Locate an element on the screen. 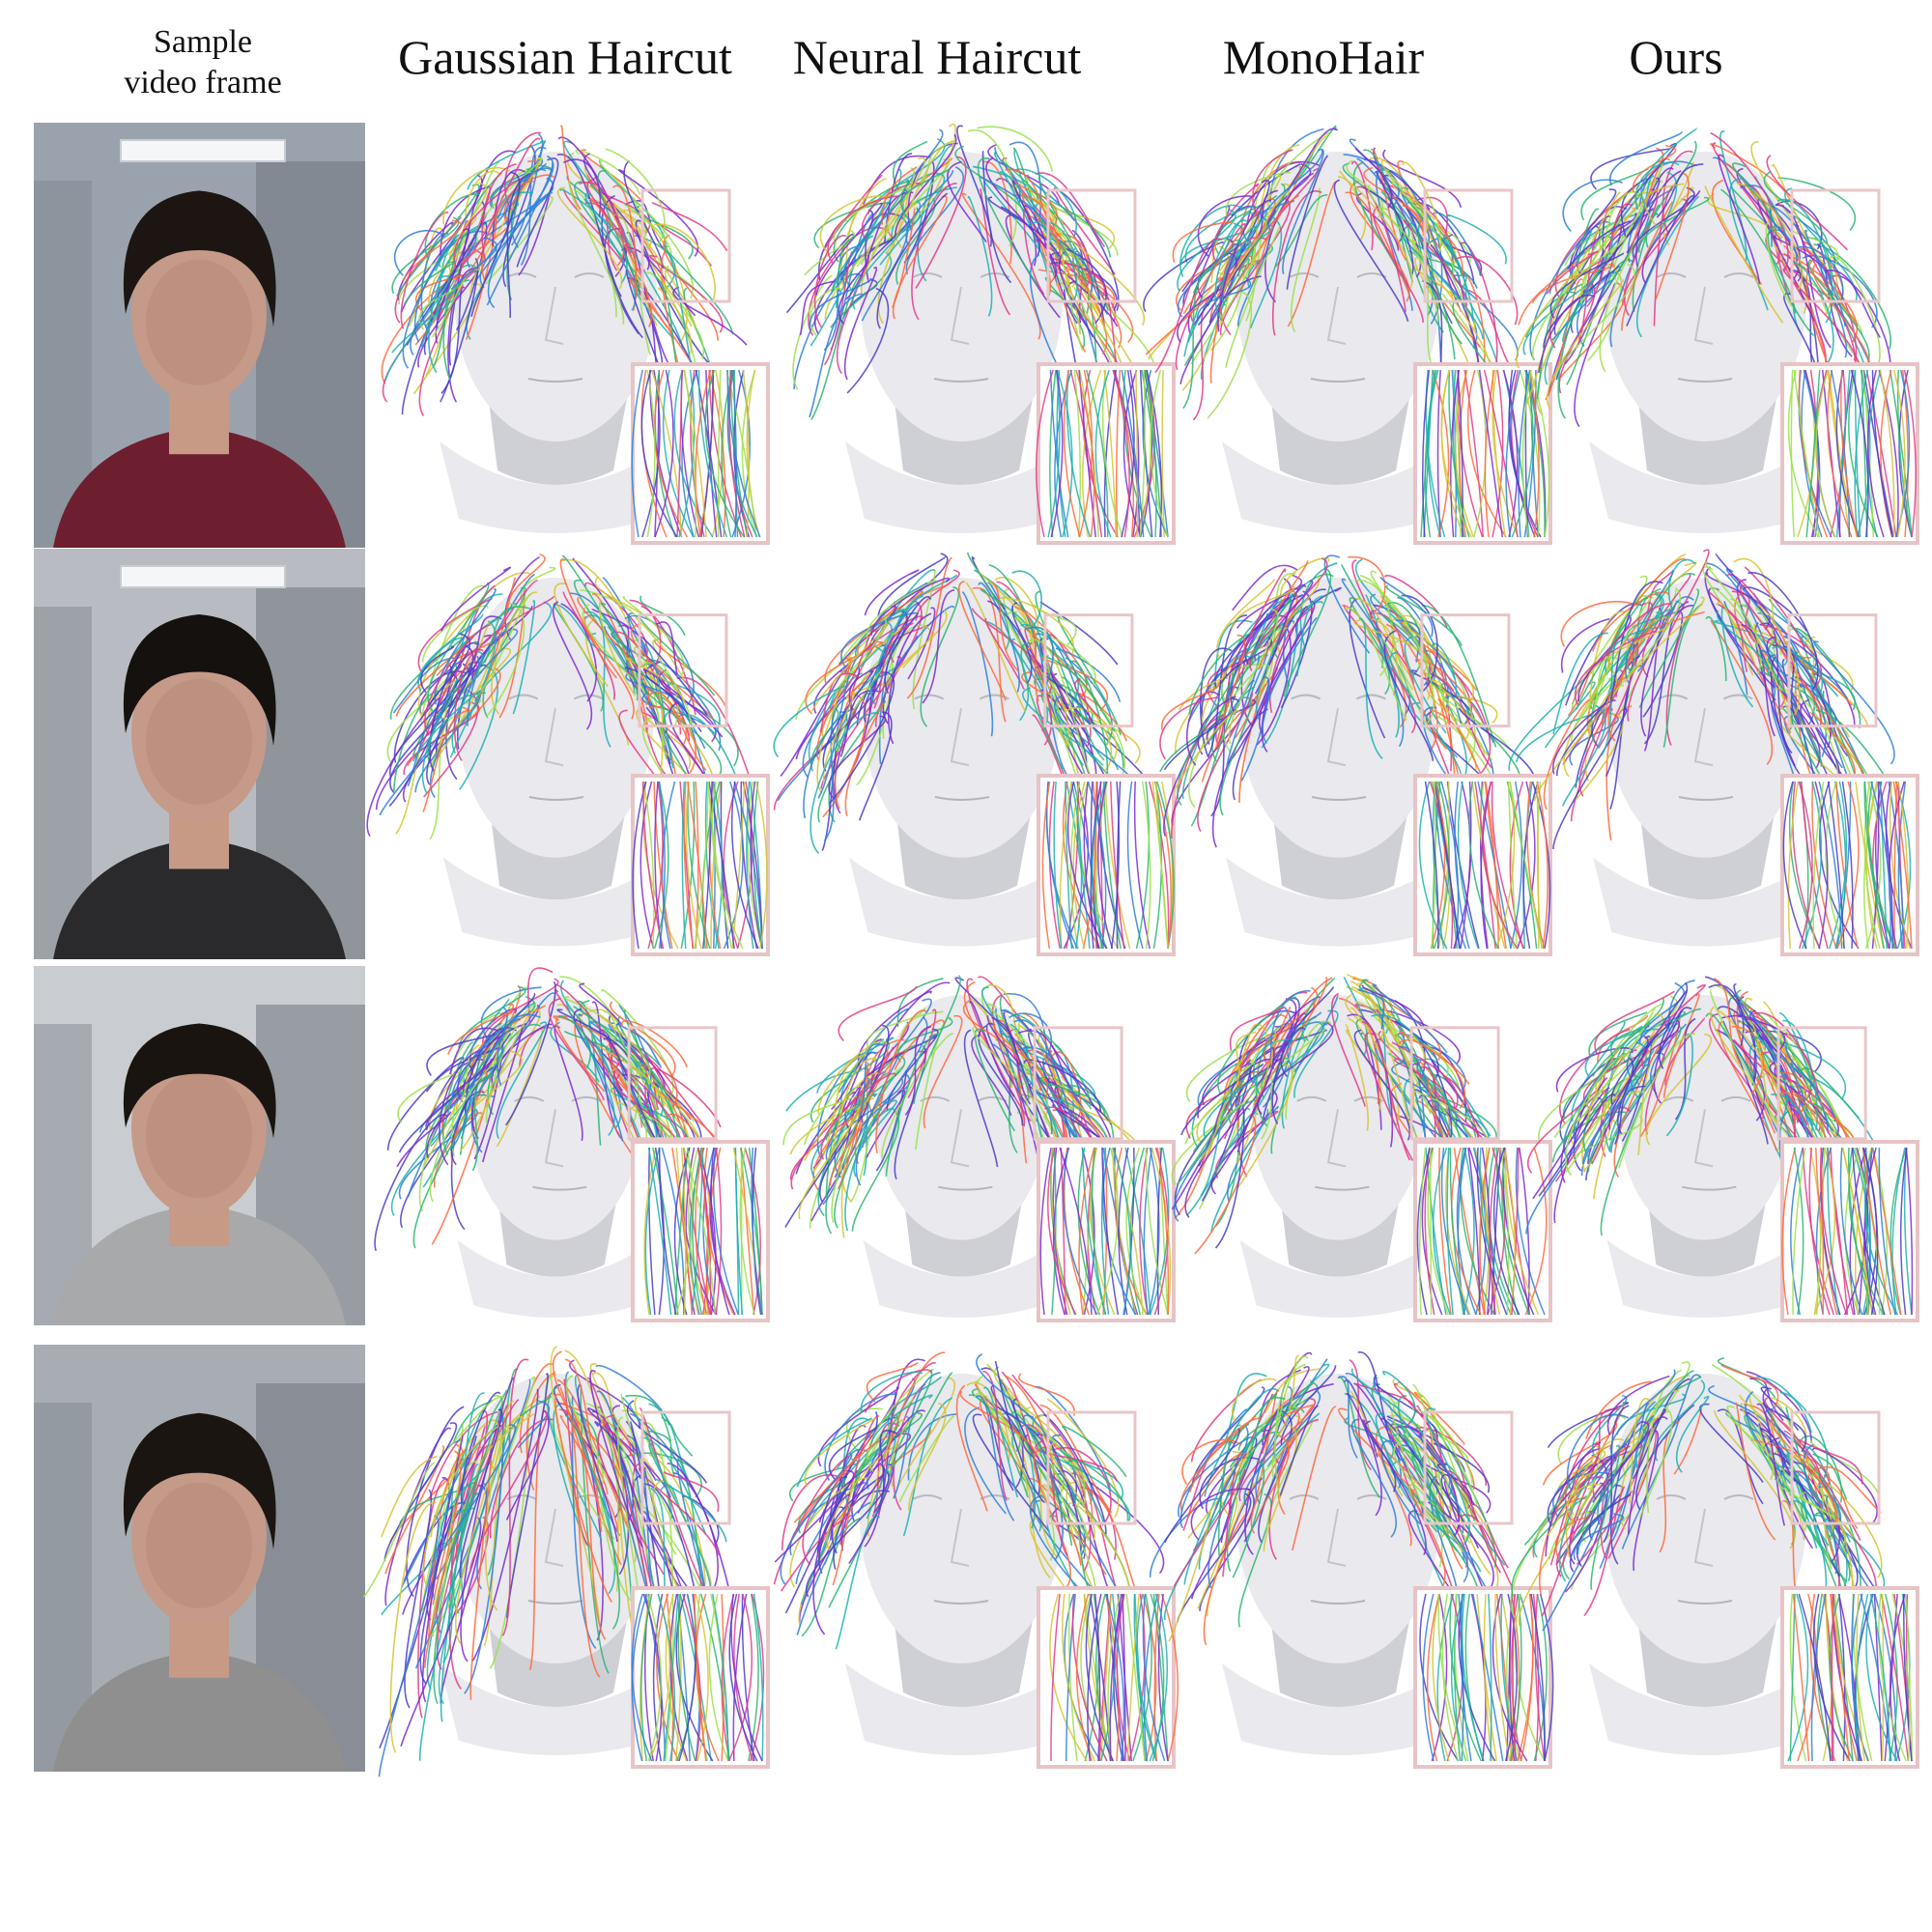 The height and width of the screenshot is (1932, 1932). header-sample-line2: video frame is located at coordinates (203, 82).